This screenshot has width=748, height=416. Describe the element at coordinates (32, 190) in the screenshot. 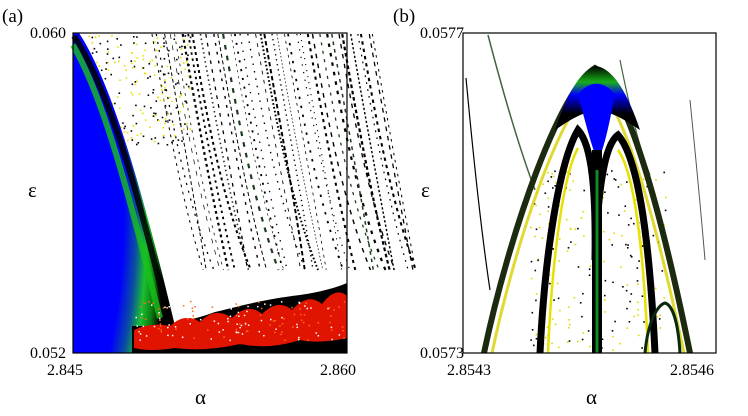

I see `panel-a-ylabel: ε` at that location.